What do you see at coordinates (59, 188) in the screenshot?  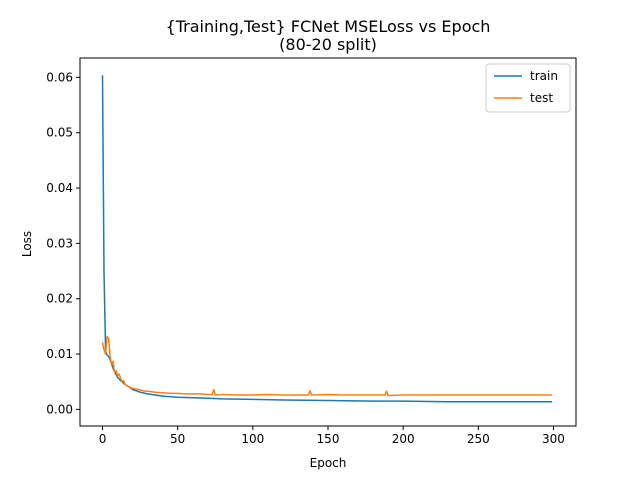 I see `y-tick-label: 0.04` at bounding box center [59, 188].